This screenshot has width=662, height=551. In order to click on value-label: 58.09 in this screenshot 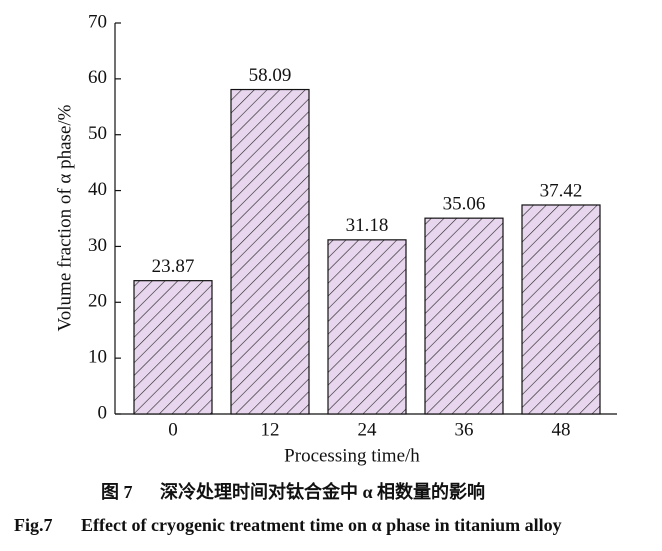, I will do `click(270, 75)`.